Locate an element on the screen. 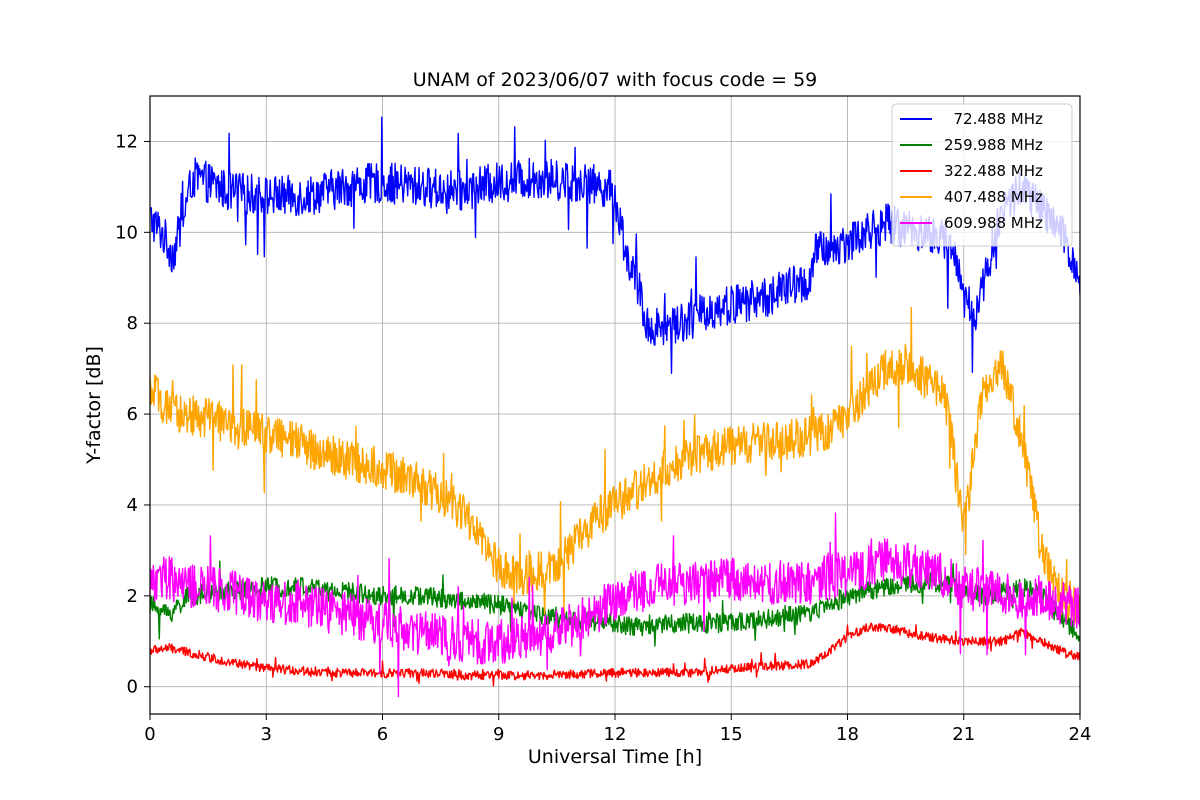 This screenshot has height=800, width=1200. y-tick-label: 8 is located at coordinates (132, 323).